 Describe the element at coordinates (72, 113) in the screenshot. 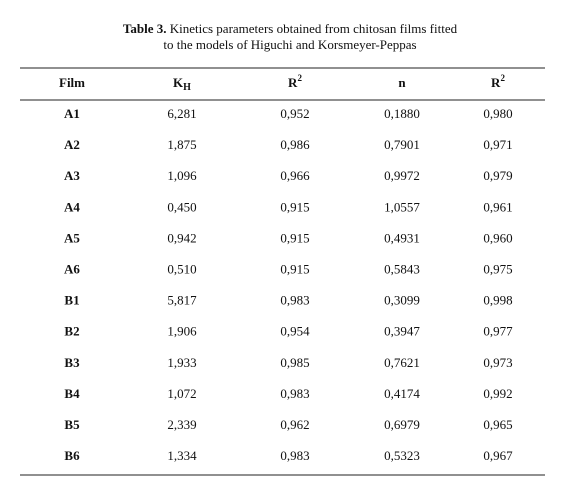

I see `row-label: A1` at that location.